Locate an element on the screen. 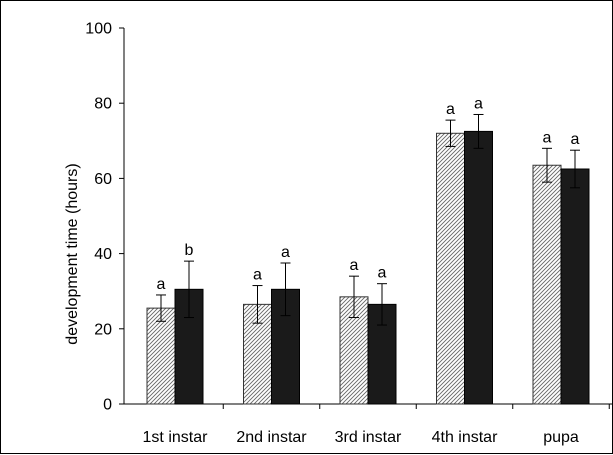 This screenshot has width=613, height=455. x-tick-label: 3rd instar is located at coordinates (368, 437).